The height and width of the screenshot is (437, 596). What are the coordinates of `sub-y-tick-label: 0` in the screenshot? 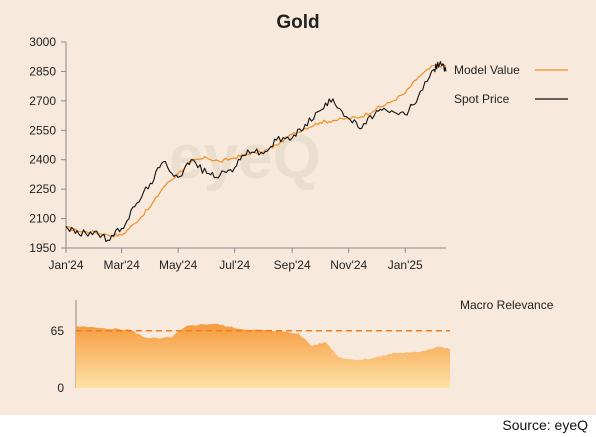 It's located at (60, 388).